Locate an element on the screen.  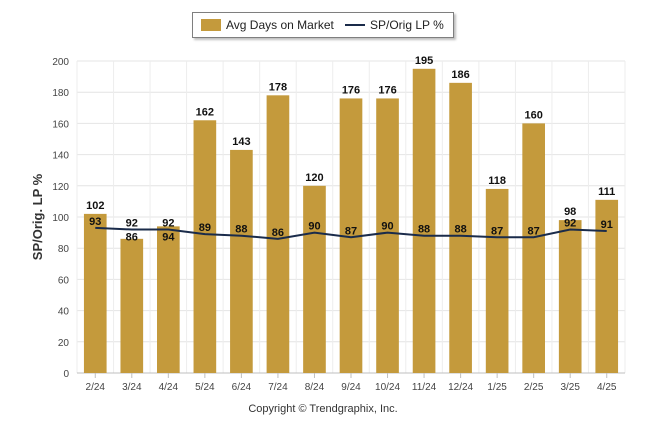
y-tick-label: 40 is located at coordinates (64, 312).